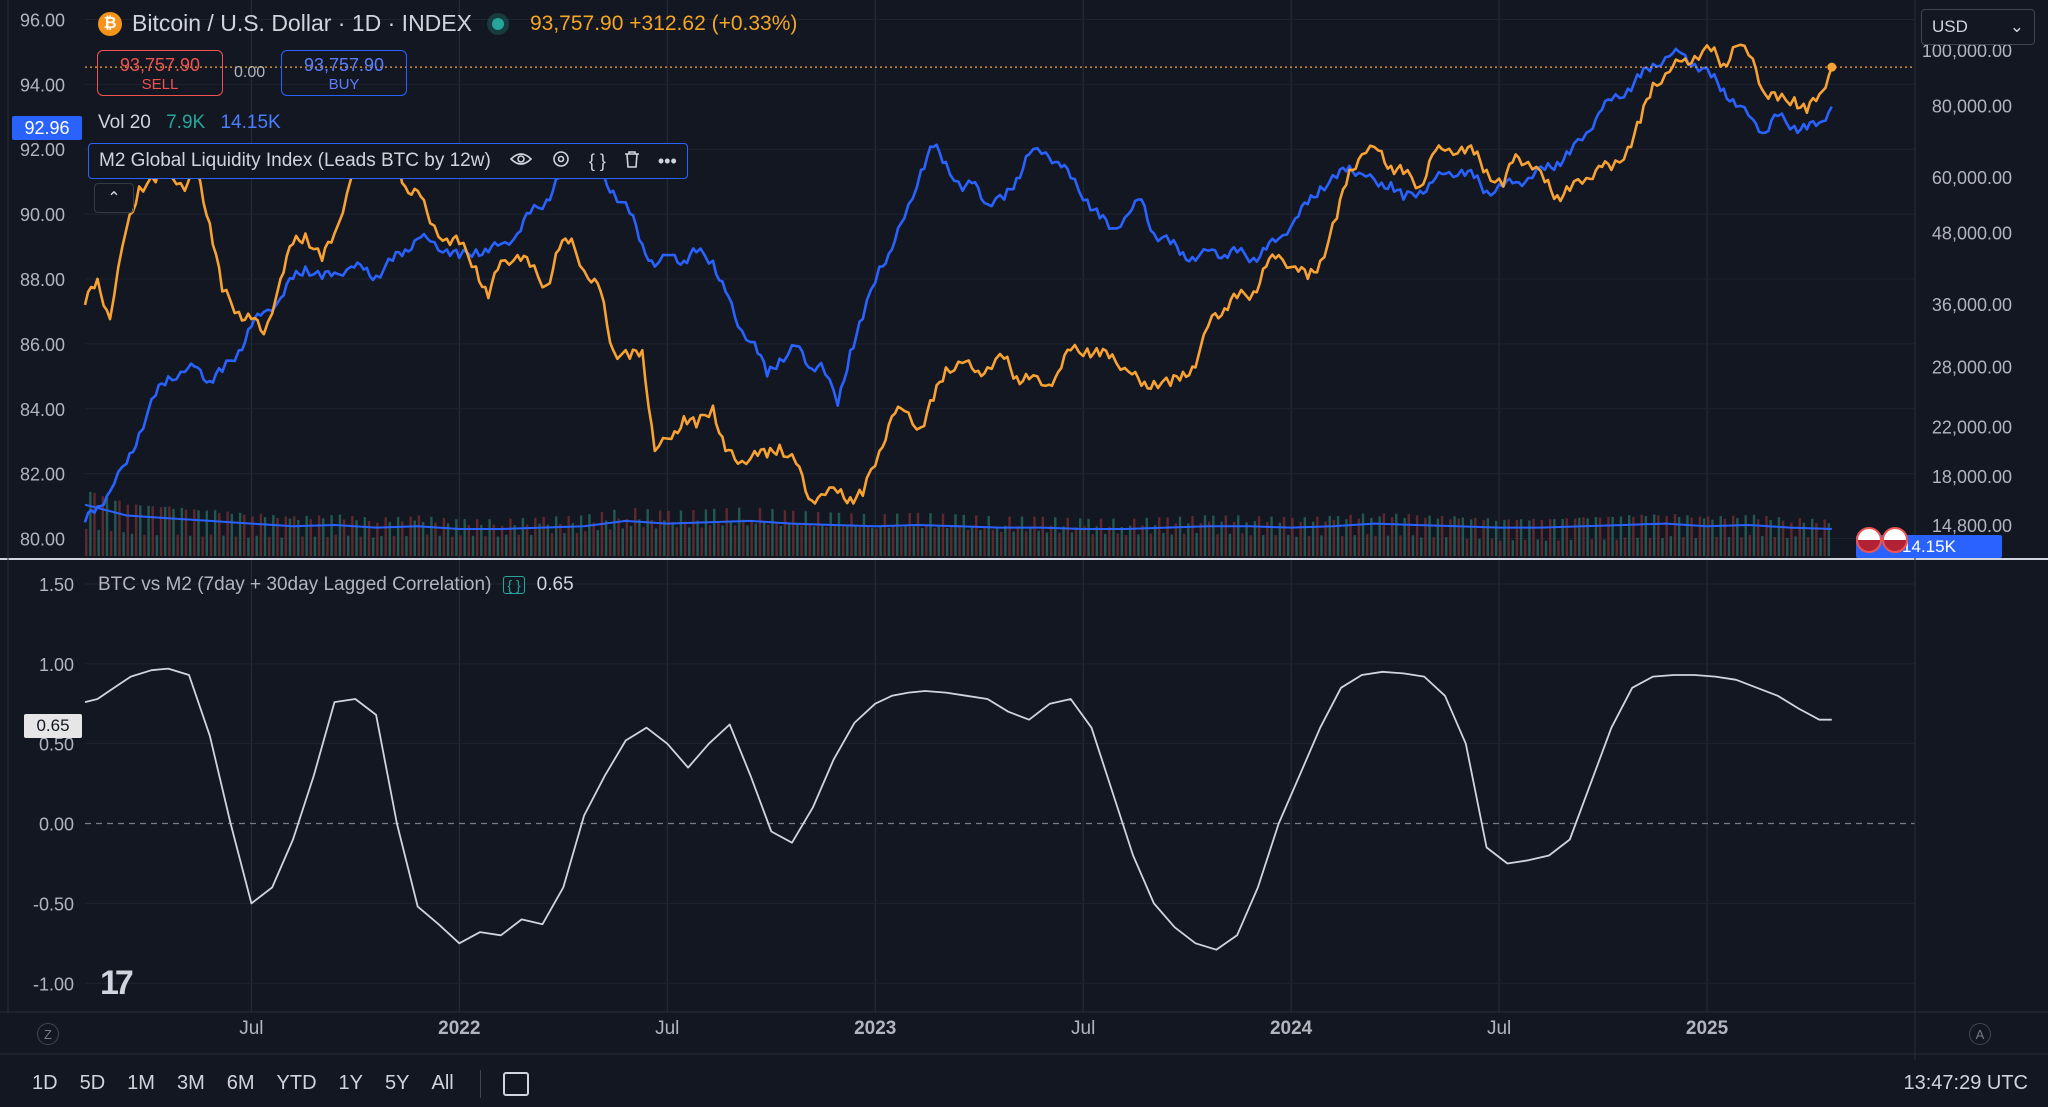 This screenshot has width=2048, height=1107. What do you see at coordinates (1972, 427) in the screenshot?
I see `right-tick-label: 22,000.00` at bounding box center [1972, 427].